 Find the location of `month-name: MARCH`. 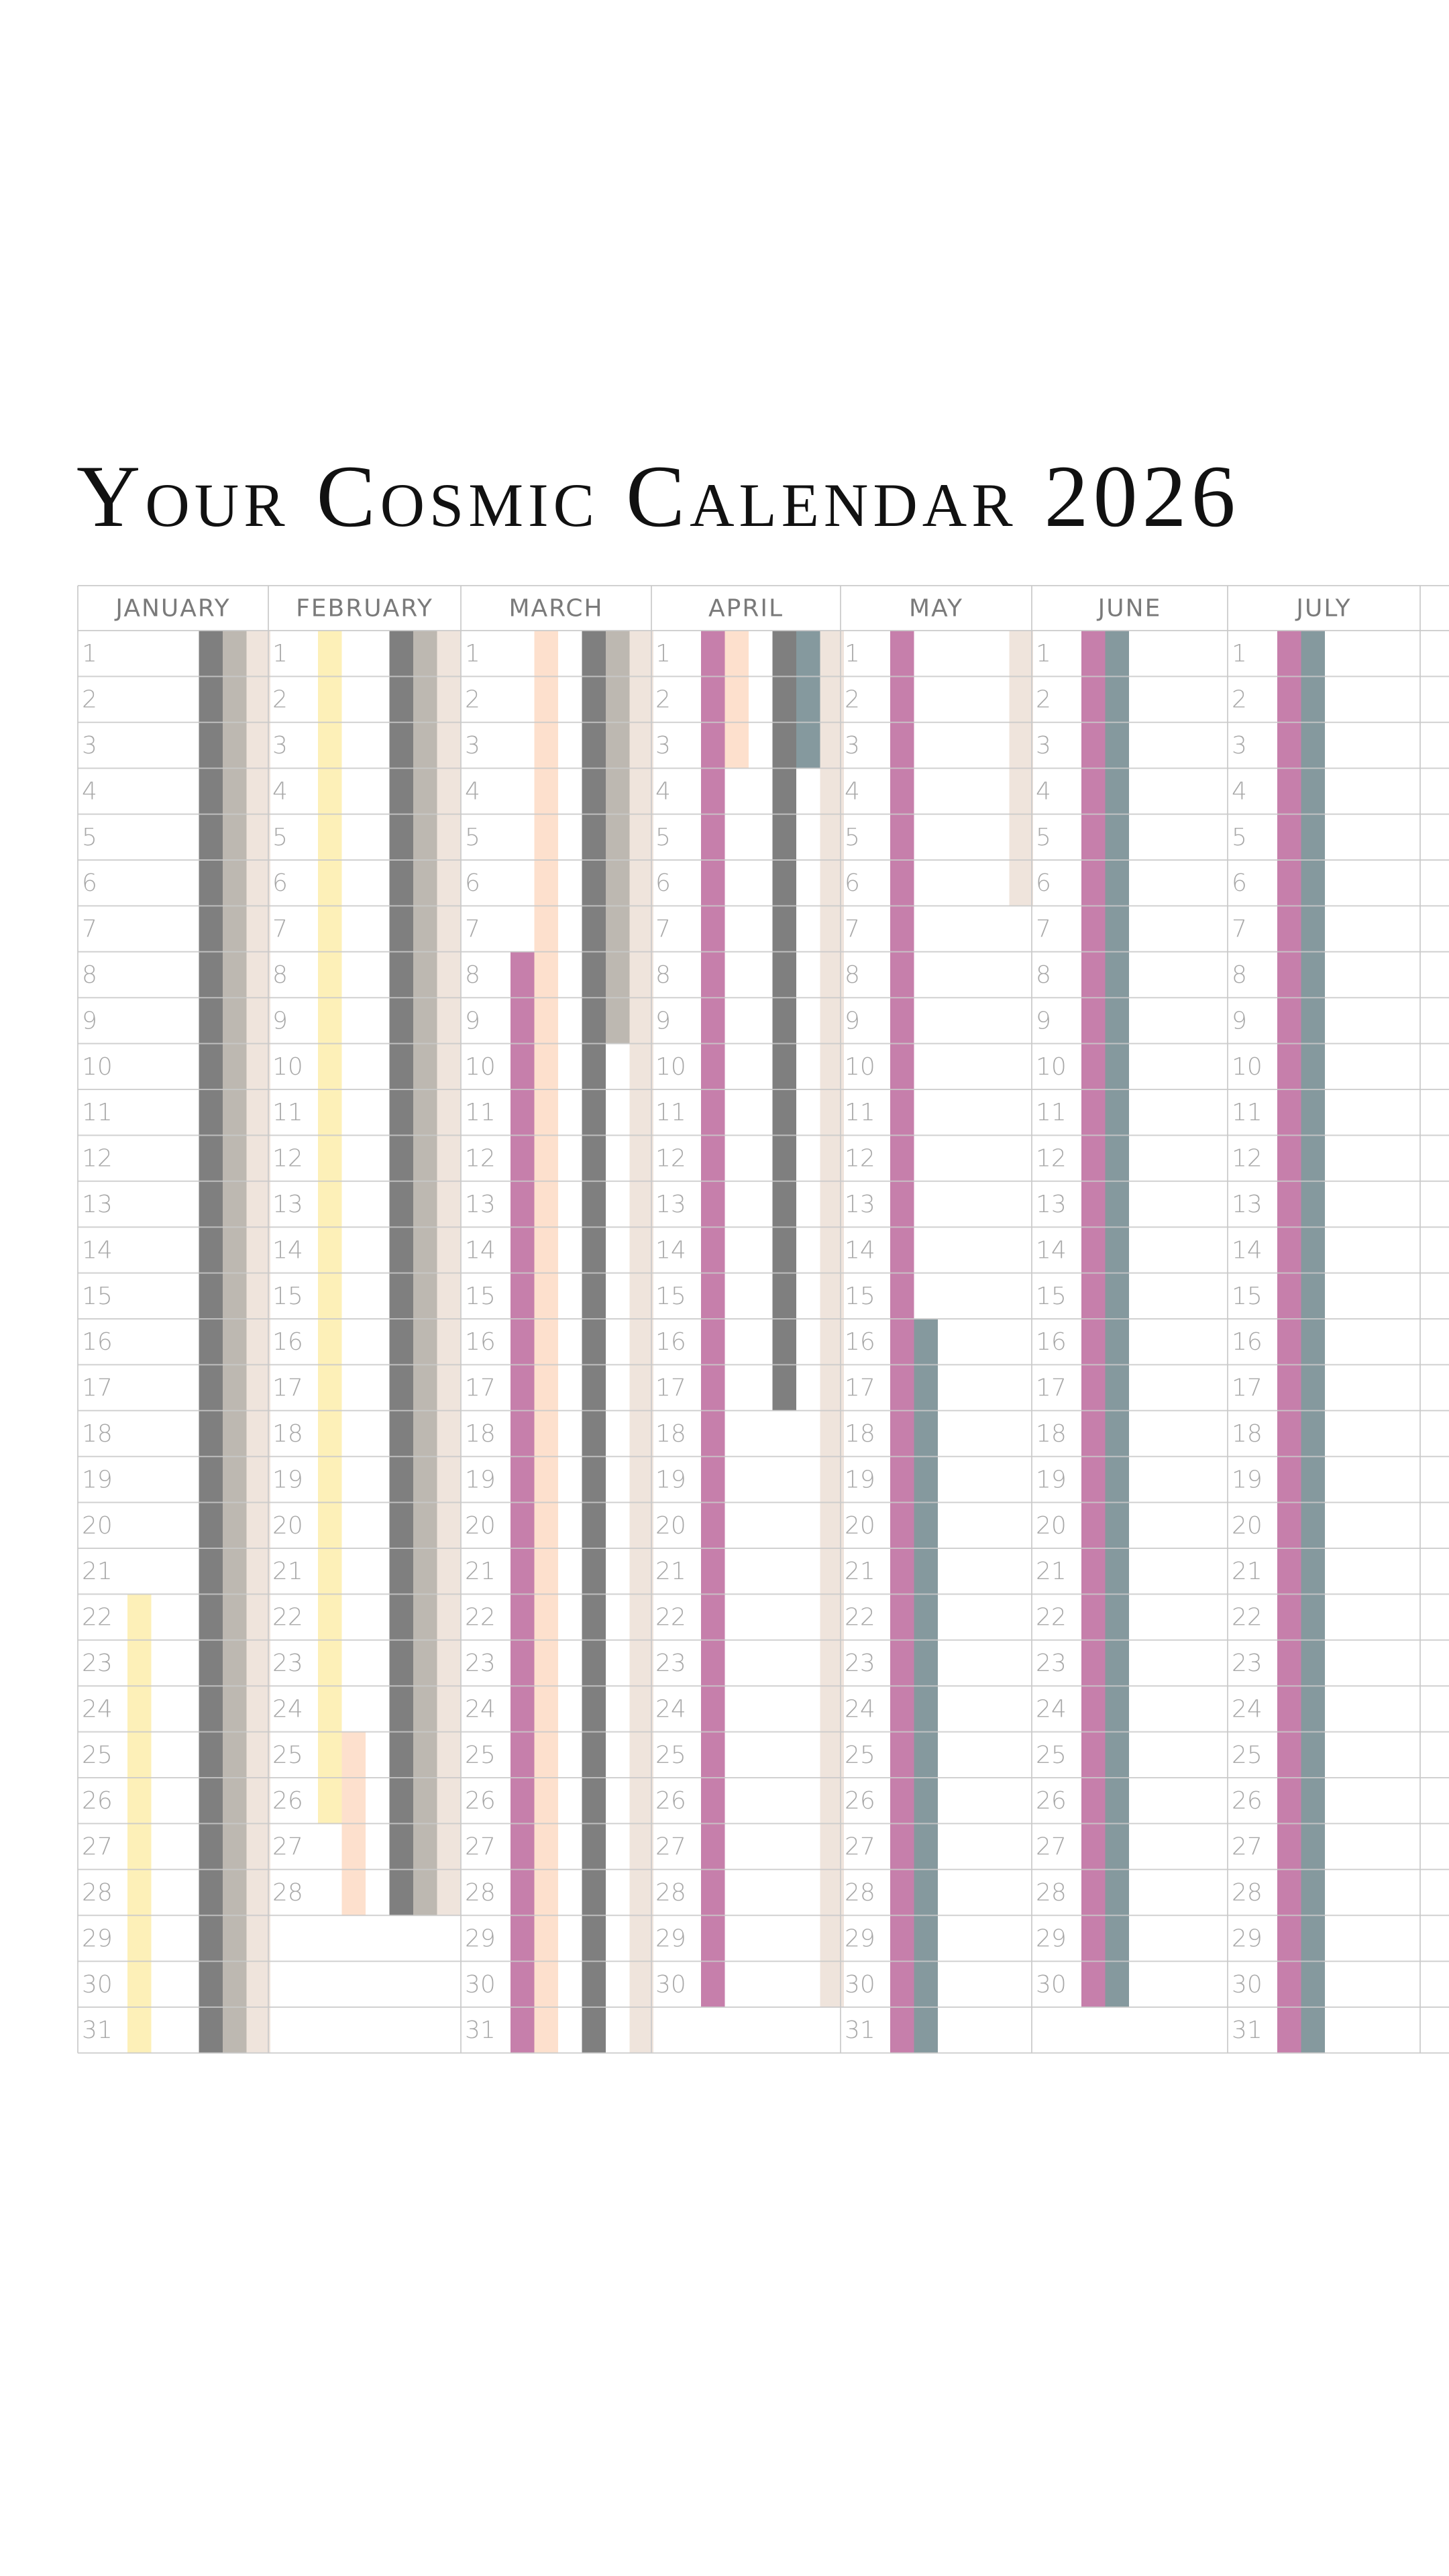

month-name: MARCH is located at coordinates (555, 609).